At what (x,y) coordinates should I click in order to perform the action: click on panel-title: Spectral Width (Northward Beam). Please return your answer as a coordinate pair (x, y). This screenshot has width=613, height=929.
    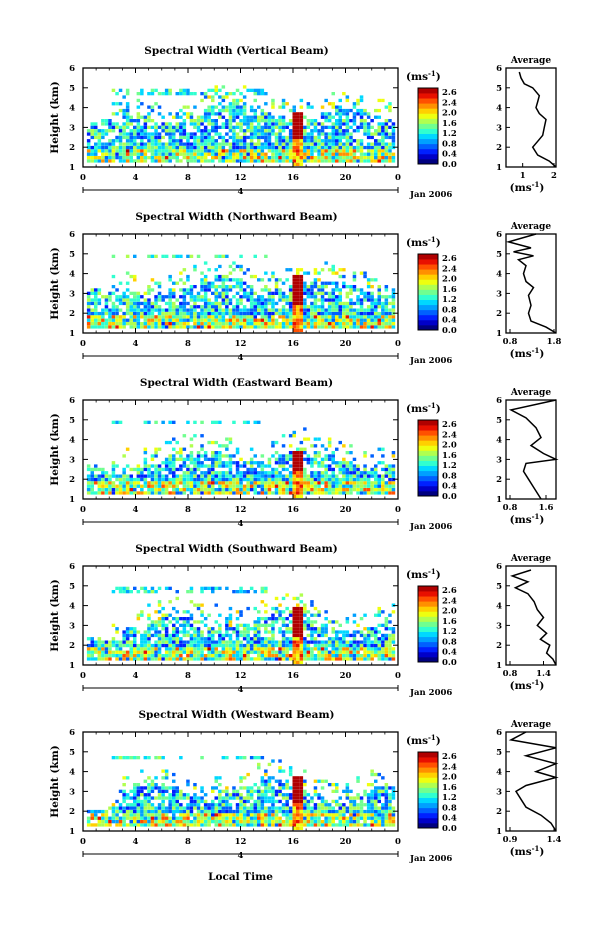
    Looking at the image, I should click on (236, 217).